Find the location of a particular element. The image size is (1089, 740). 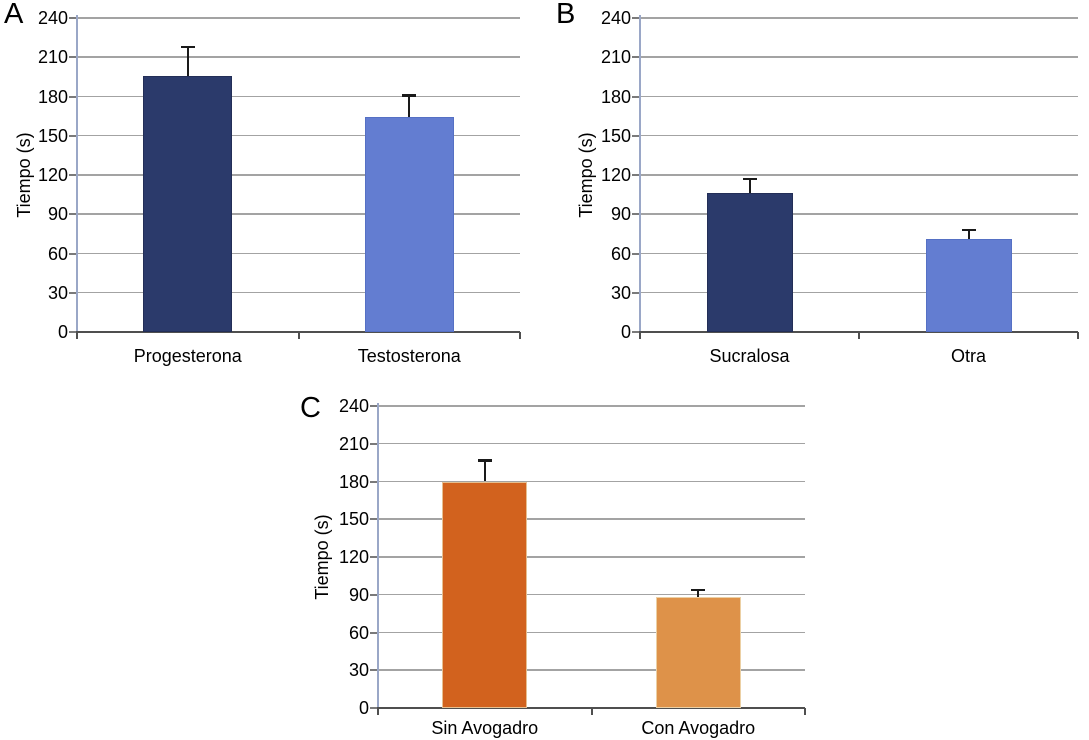

panel-label-a: A is located at coordinates (14, 15).